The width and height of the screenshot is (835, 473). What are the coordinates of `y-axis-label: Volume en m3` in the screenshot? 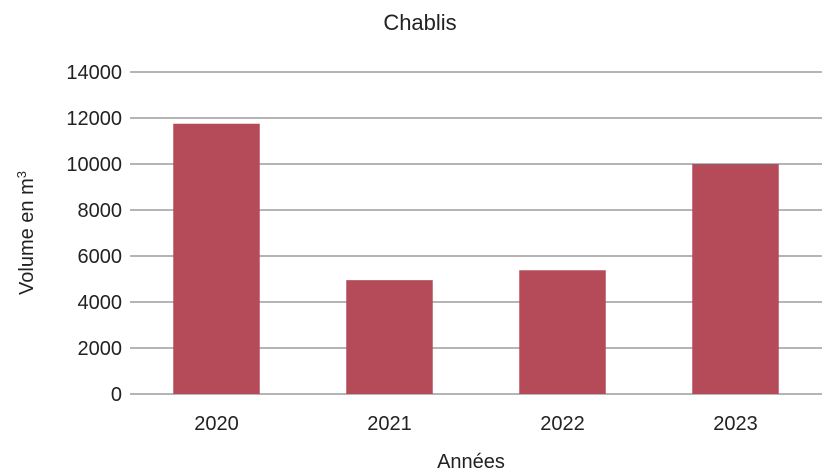 It's located at (26, 233).